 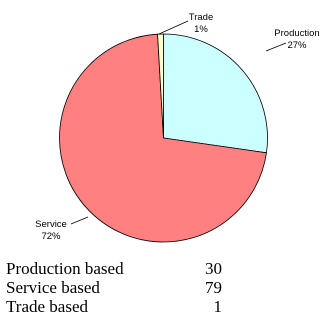 I want to click on slice-label-production: Production, so click(x=296, y=33).